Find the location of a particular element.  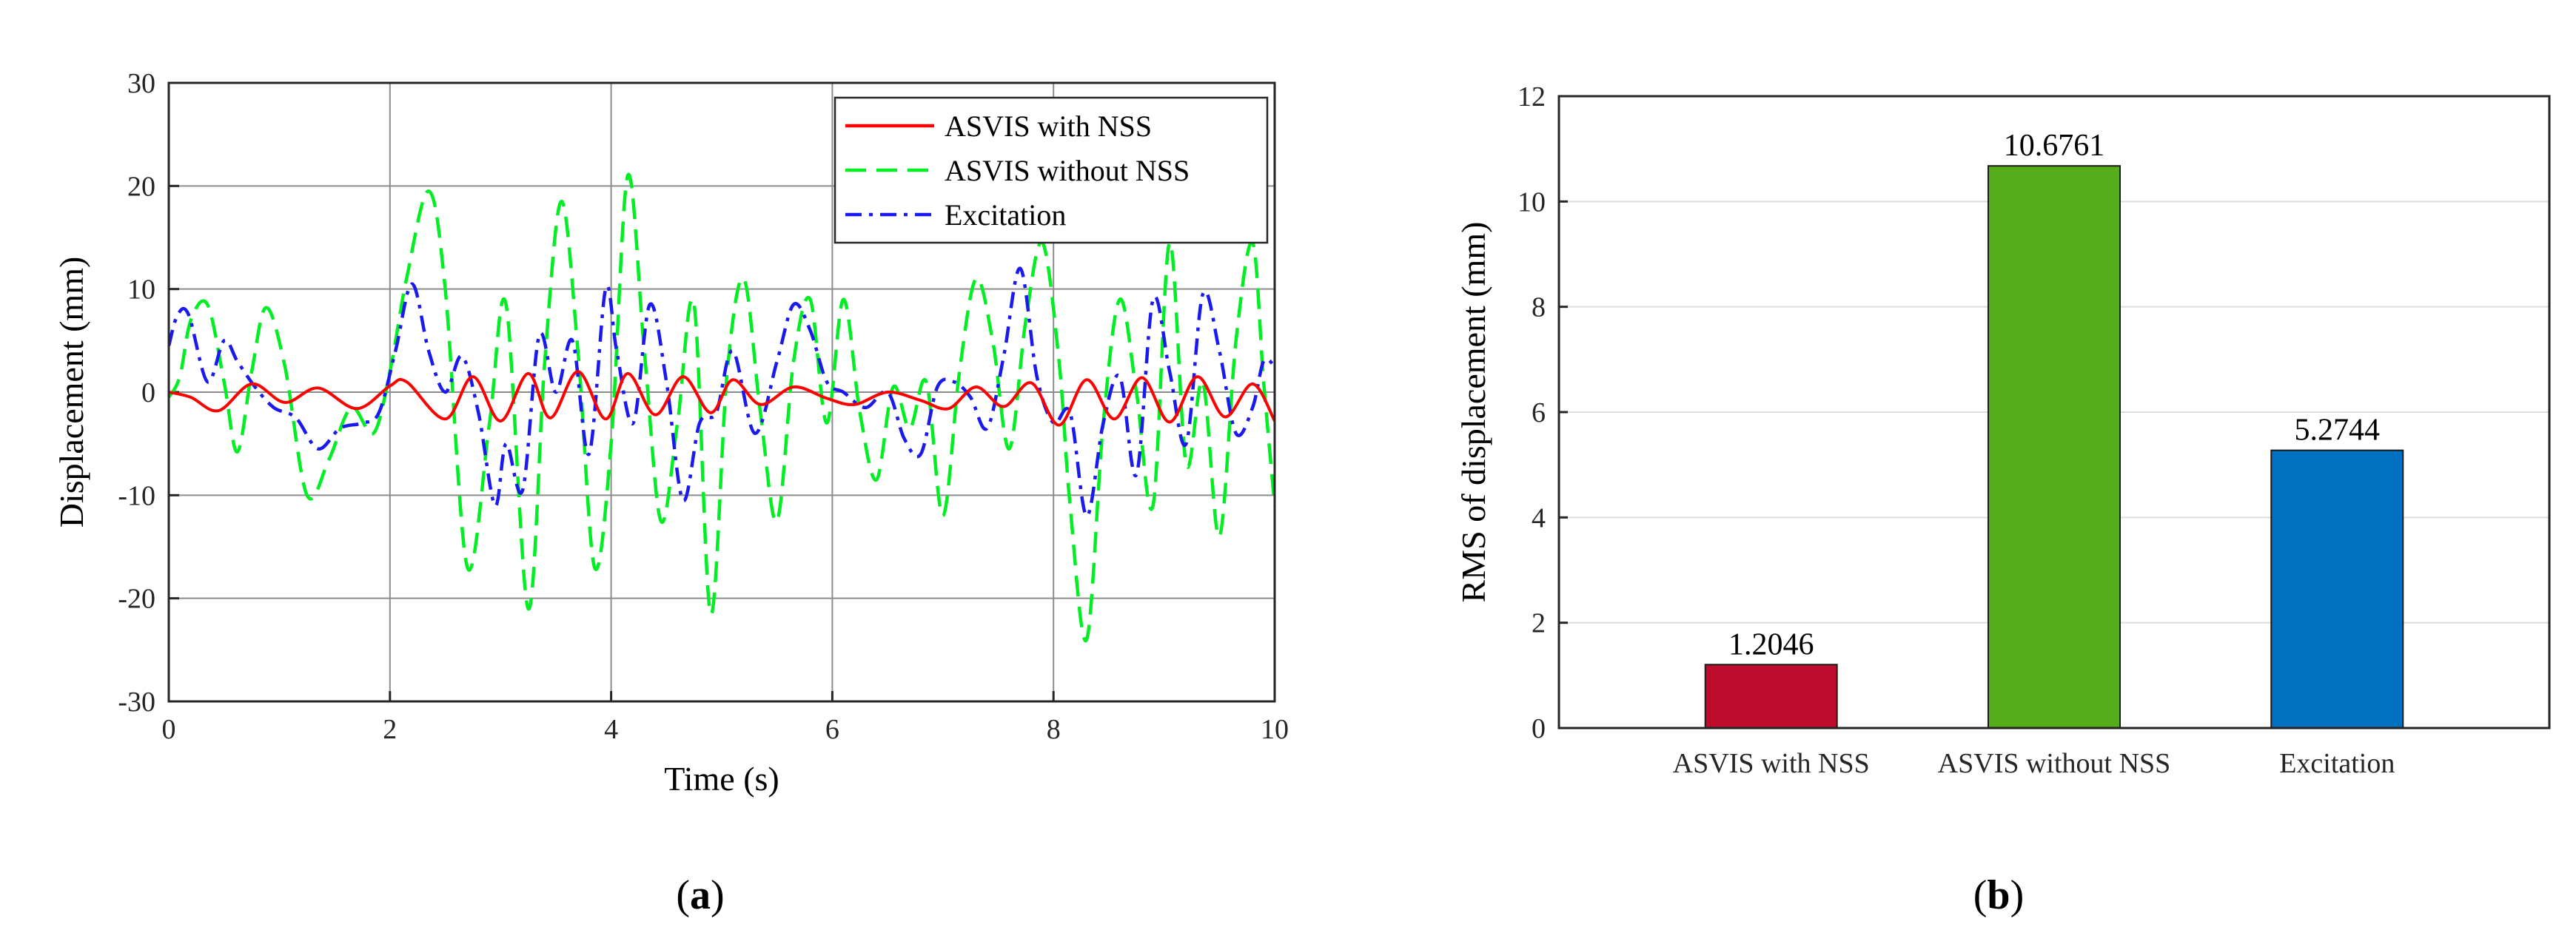

caption-b-letter: b is located at coordinates (1998, 895).